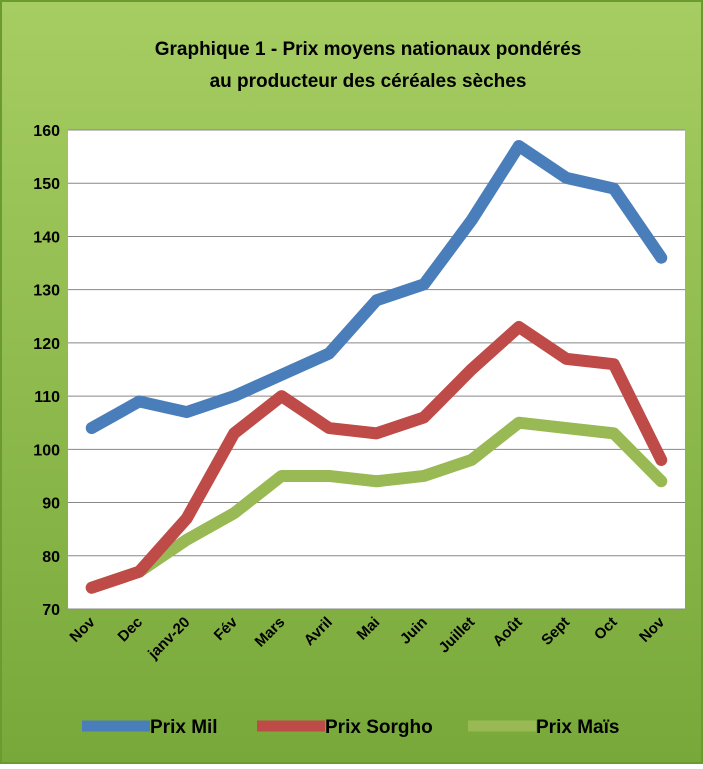  I want to click on chart-title: au producteur des céréales sèches, so click(368, 81).